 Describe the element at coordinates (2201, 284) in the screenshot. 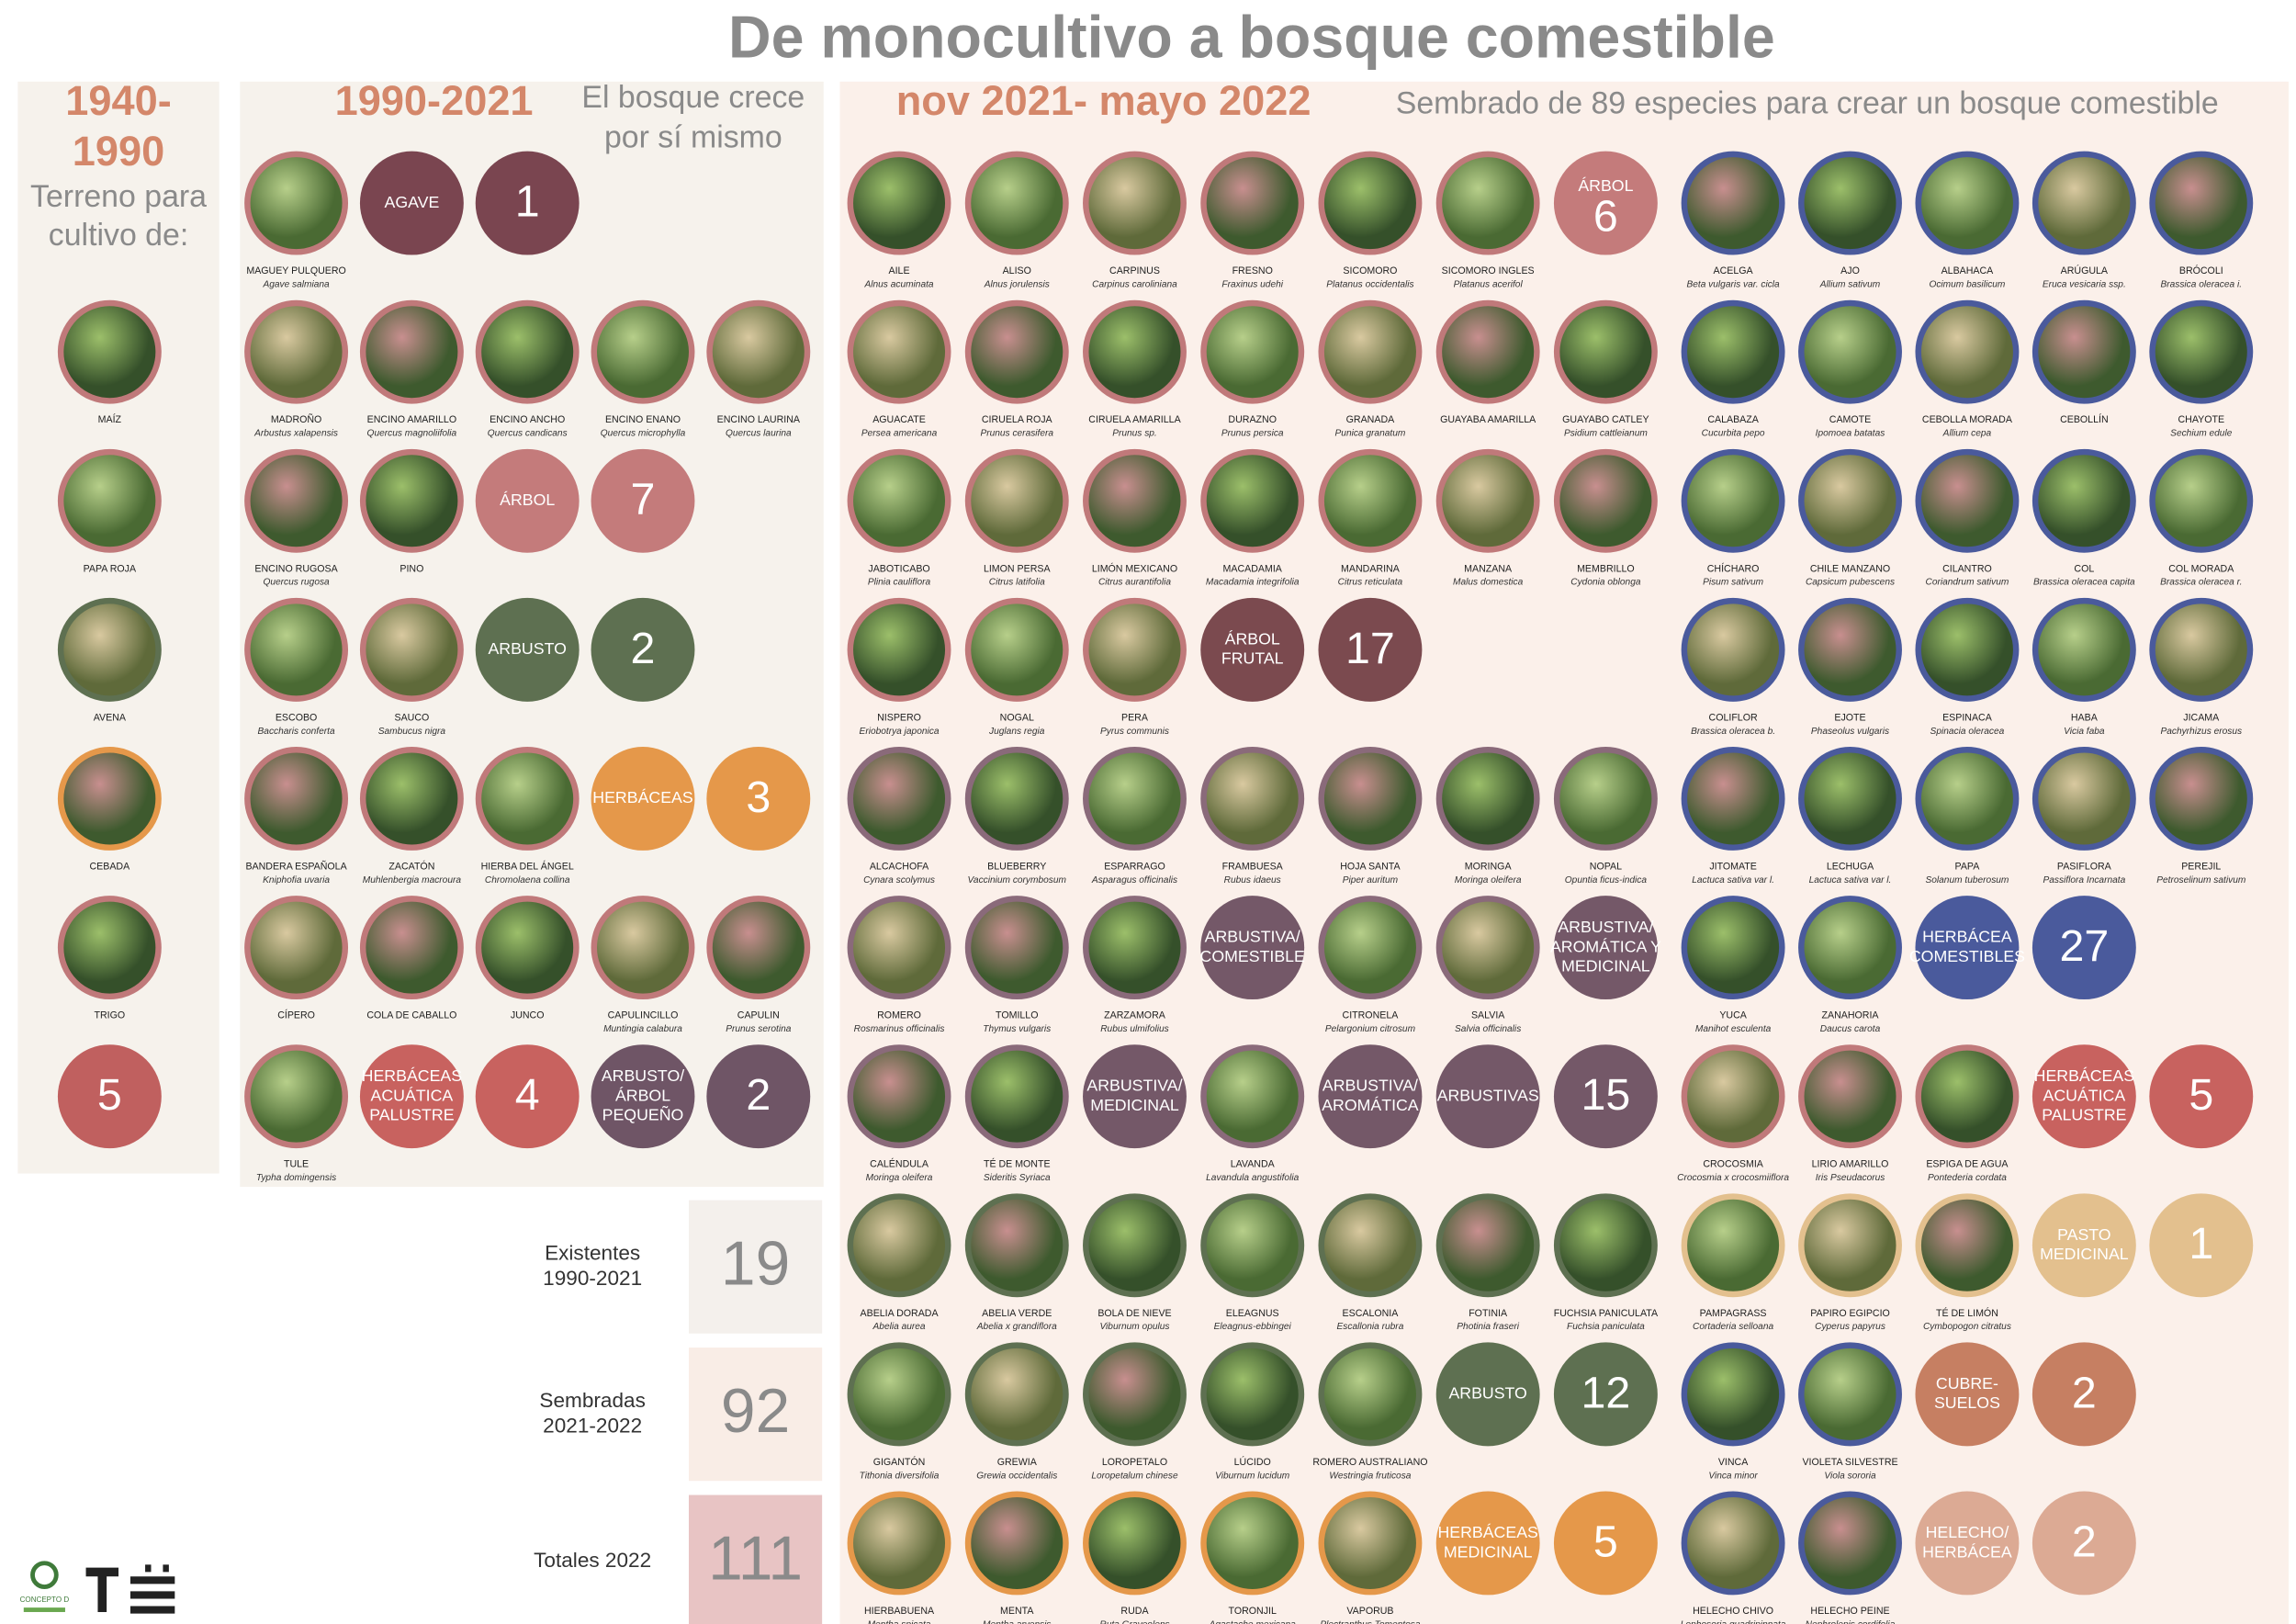

I see `scientific-name: Brassica oleracea i.` at that location.